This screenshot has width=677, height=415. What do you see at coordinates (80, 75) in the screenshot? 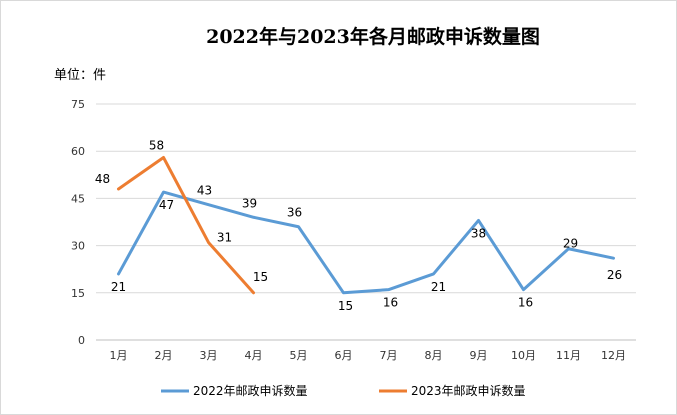
I see `unit-label: 单位：件` at bounding box center [80, 75].